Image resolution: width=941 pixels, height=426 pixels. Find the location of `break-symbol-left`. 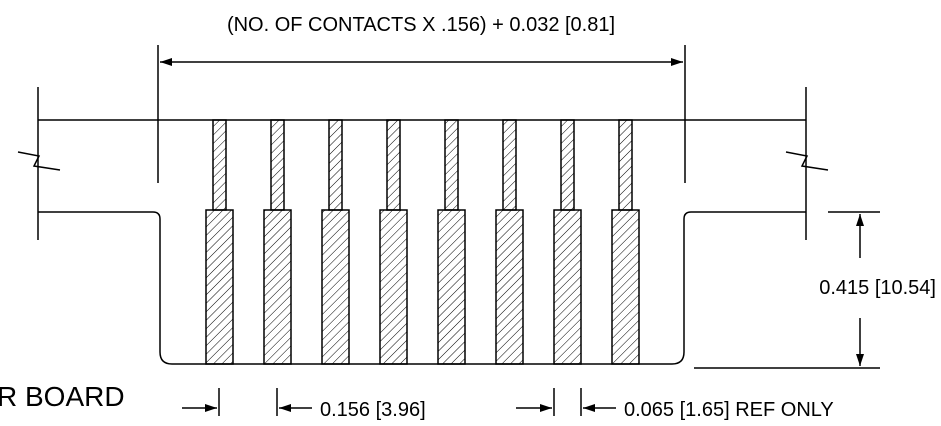

break-symbol-left is located at coordinates (39, 161).